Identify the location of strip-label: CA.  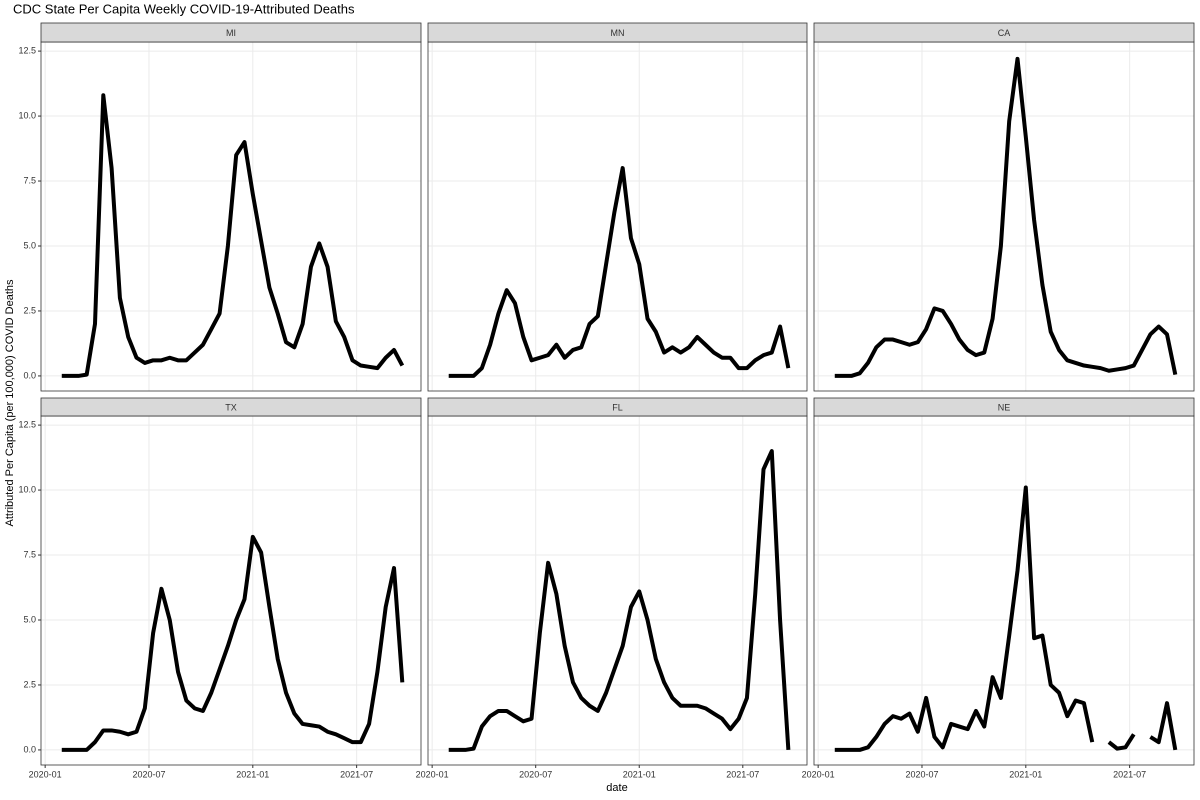
(1004, 33).